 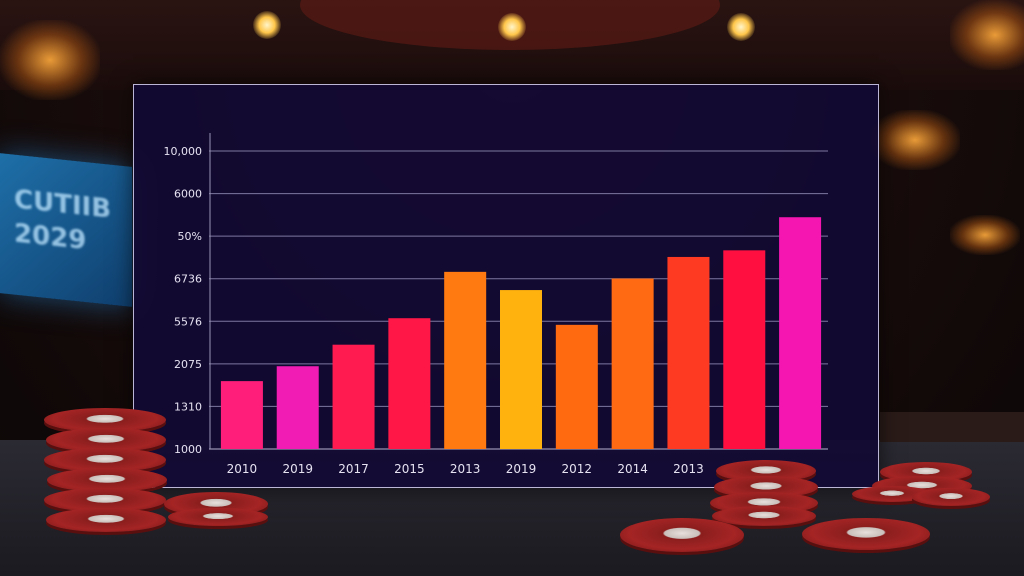 What do you see at coordinates (409, 469) in the screenshot?
I see `x-tick-label: 2015` at bounding box center [409, 469].